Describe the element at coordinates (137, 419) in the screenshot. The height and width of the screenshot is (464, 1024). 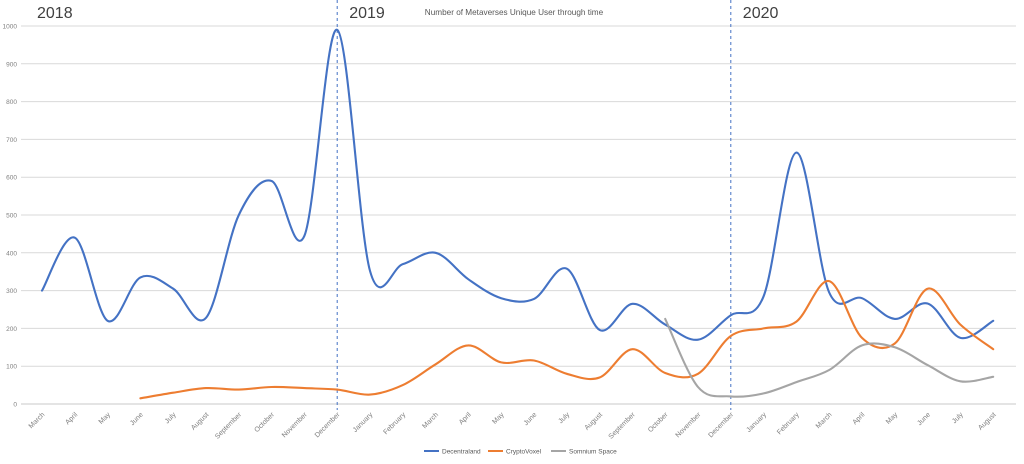
I see `x-axis-label-3: June` at that location.